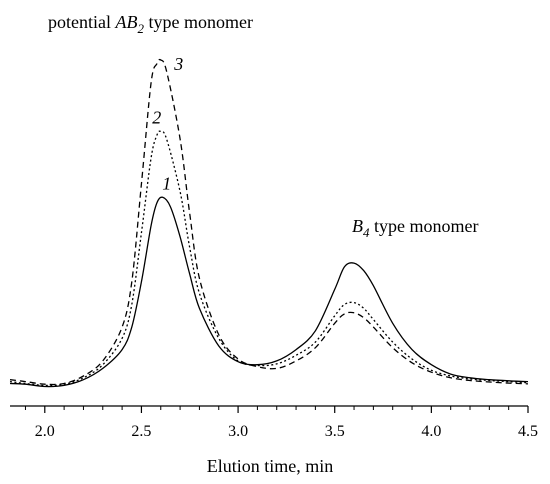  Describe the element at coordinates (166, 183) in the screenshot. I see `curve-label-1: 1` at that location.